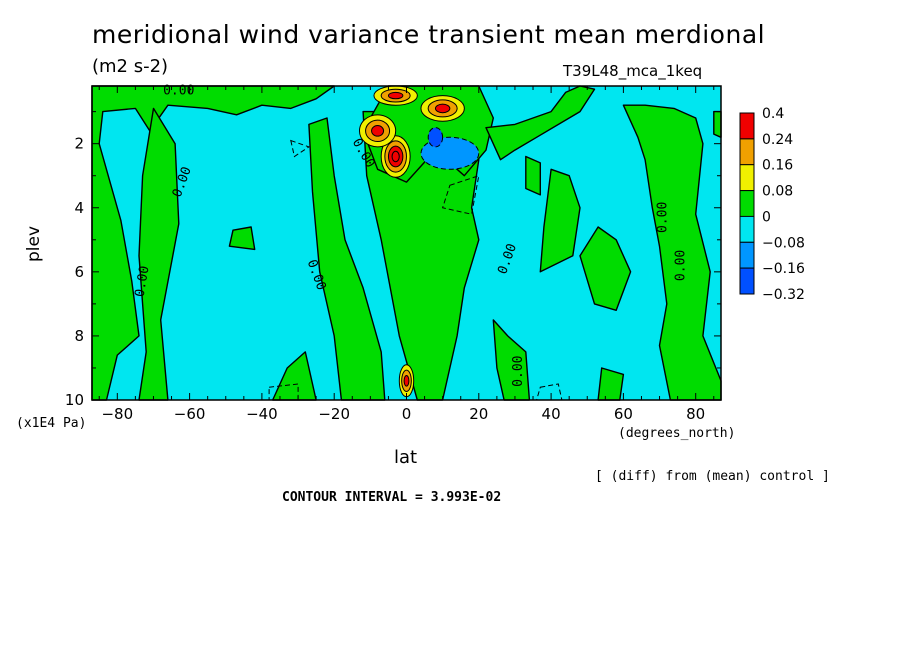  I want to click on x-axis-unit: (degrees_north), so click(677, 433).